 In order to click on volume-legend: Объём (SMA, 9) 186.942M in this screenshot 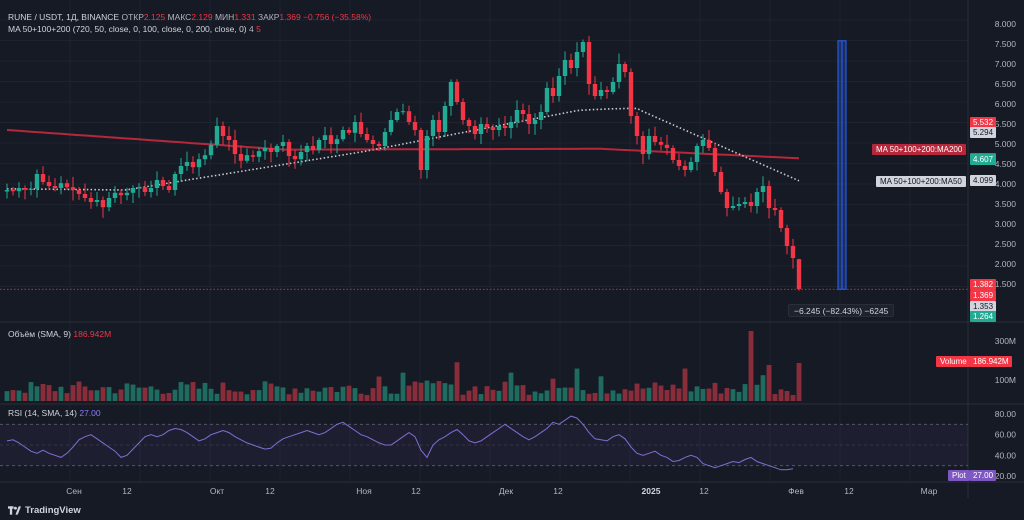, I will do `click(59, 334)`.